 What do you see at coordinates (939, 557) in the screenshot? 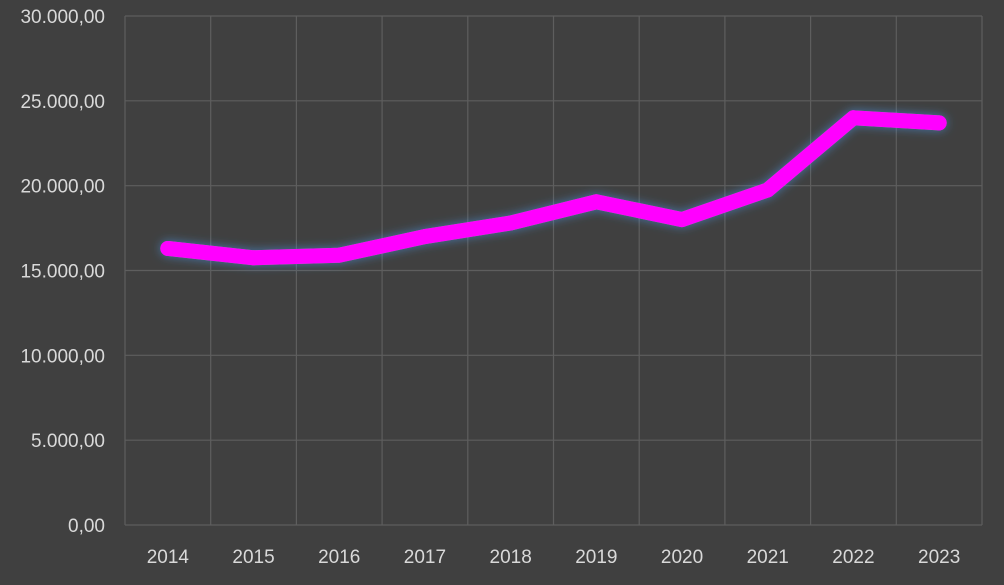
I see `x-tick-label: 2023` at bounding box center [939, 557].